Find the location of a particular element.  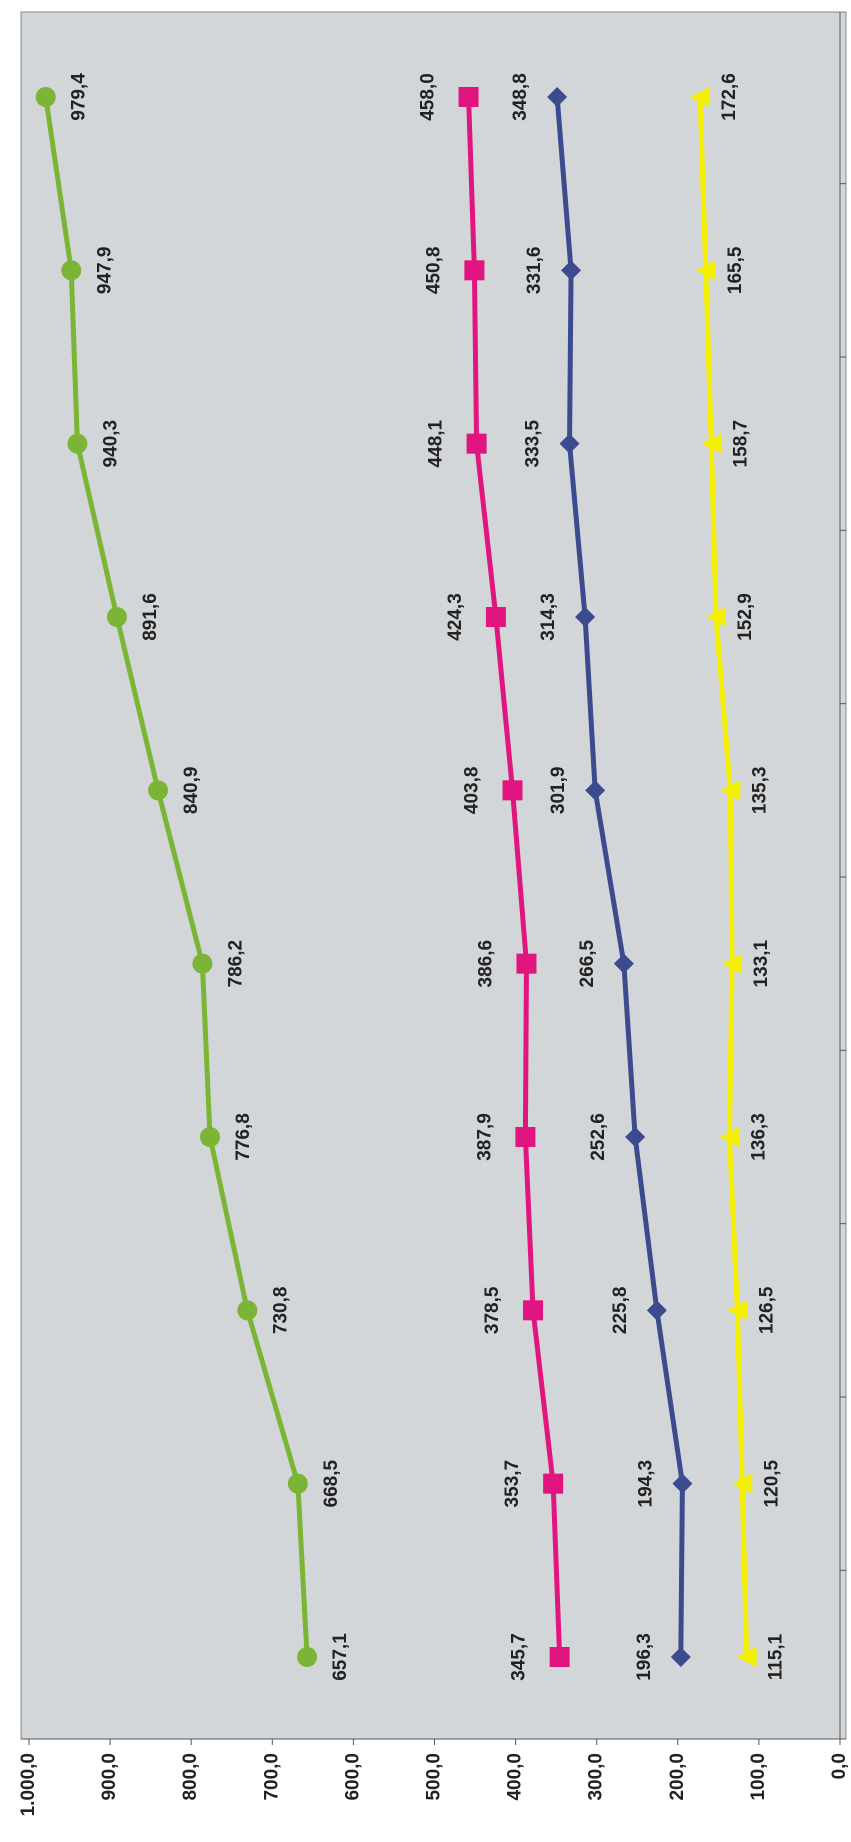

y-tick-label: 600,0 is located at coordinates (352, 1777).